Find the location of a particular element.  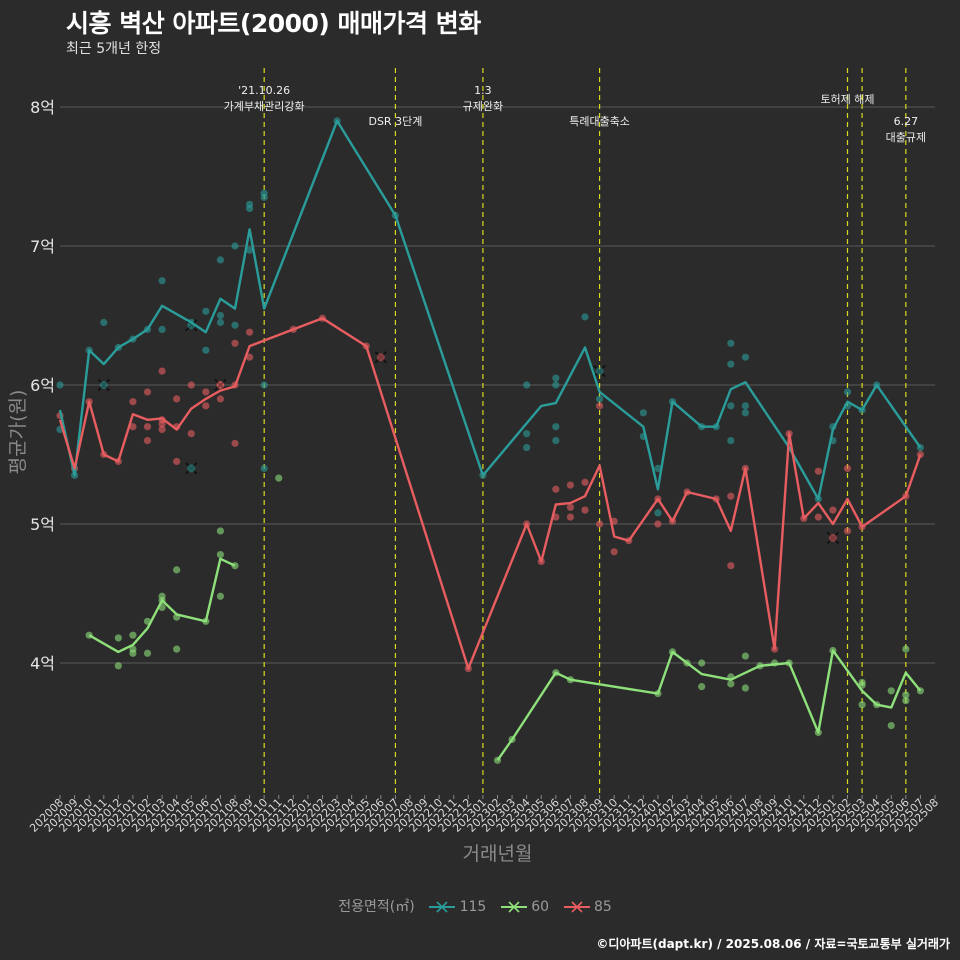

legend-label-60: 60 is located at coordinates (540, 907).